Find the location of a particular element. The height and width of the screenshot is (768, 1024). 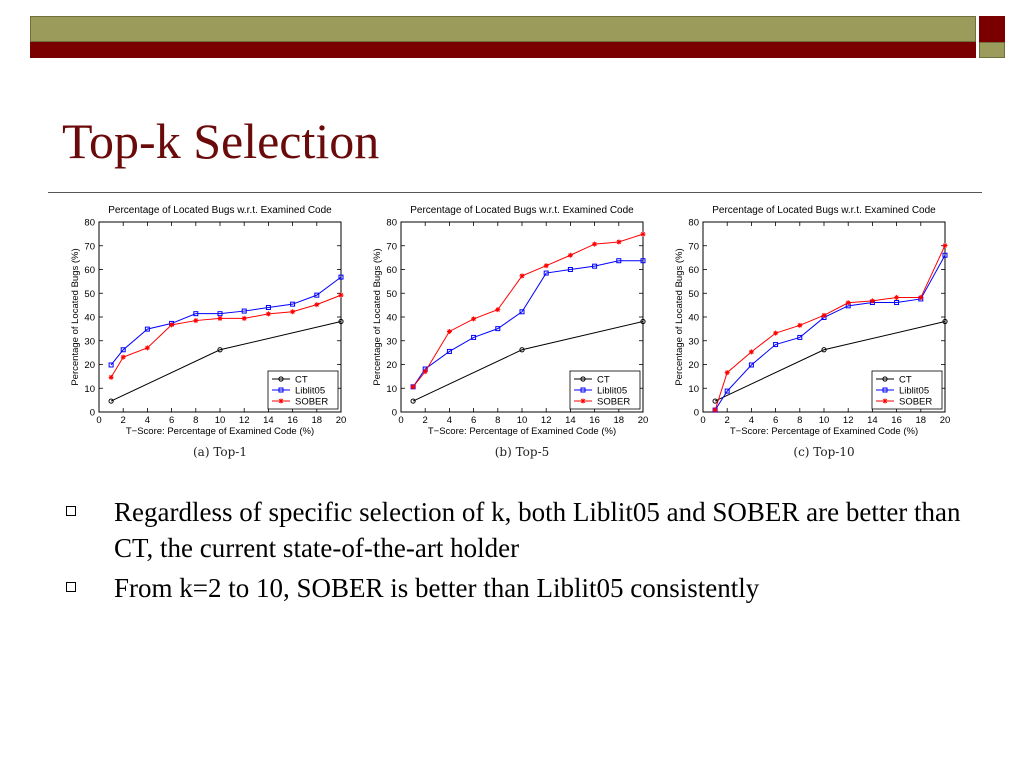

top-10-series-sober is located at coordinates (830, 328).